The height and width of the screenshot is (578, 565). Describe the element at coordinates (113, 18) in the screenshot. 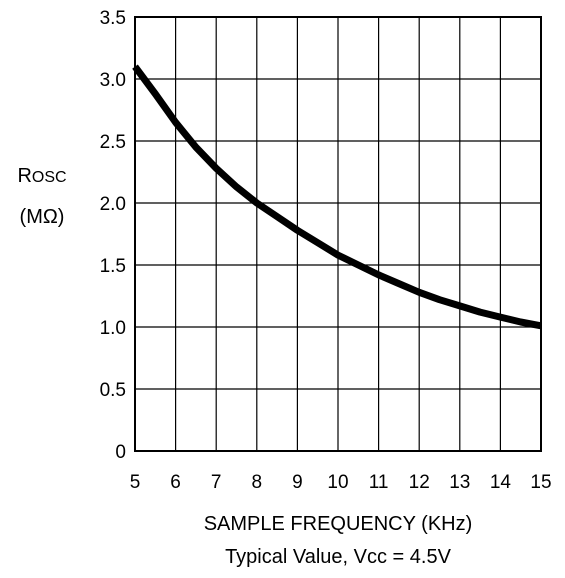

I see `y-tick-label-7: 3.5` at that location.